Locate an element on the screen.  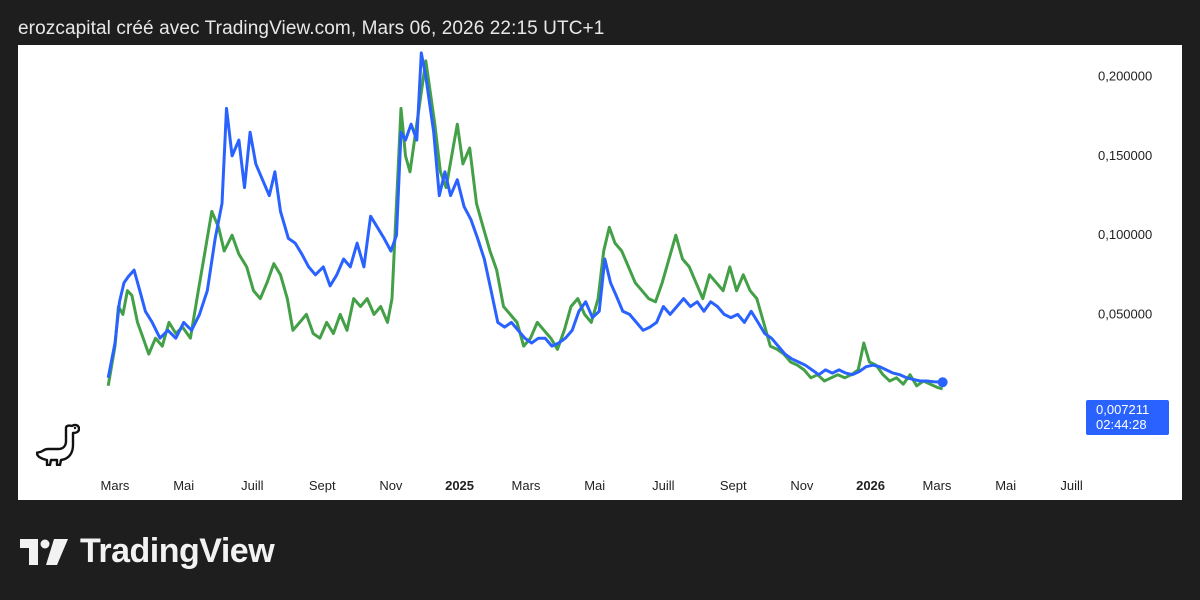
brand-name: TradingView is located at coordinates (177, 551).